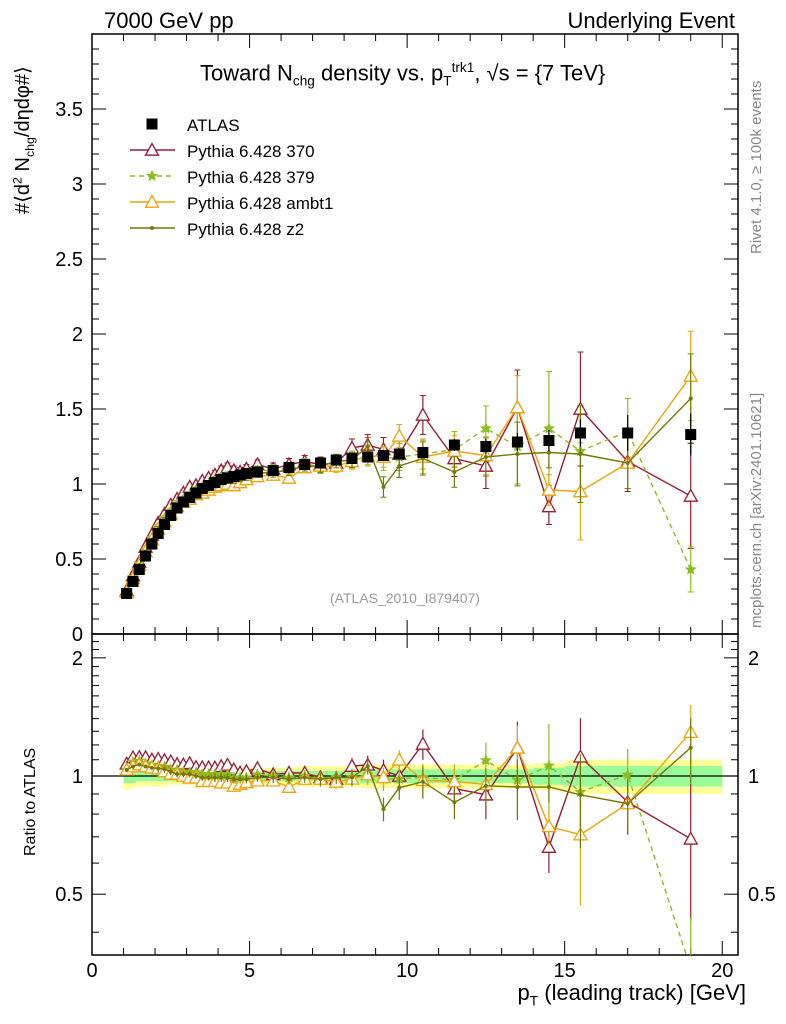 Image resolution: width=786 pixels, height=1024 pixels. What do you see at coordinates (249, 971) in the screenshot?
I see `x-tick-label: 5` at bounding box center [249, 971].